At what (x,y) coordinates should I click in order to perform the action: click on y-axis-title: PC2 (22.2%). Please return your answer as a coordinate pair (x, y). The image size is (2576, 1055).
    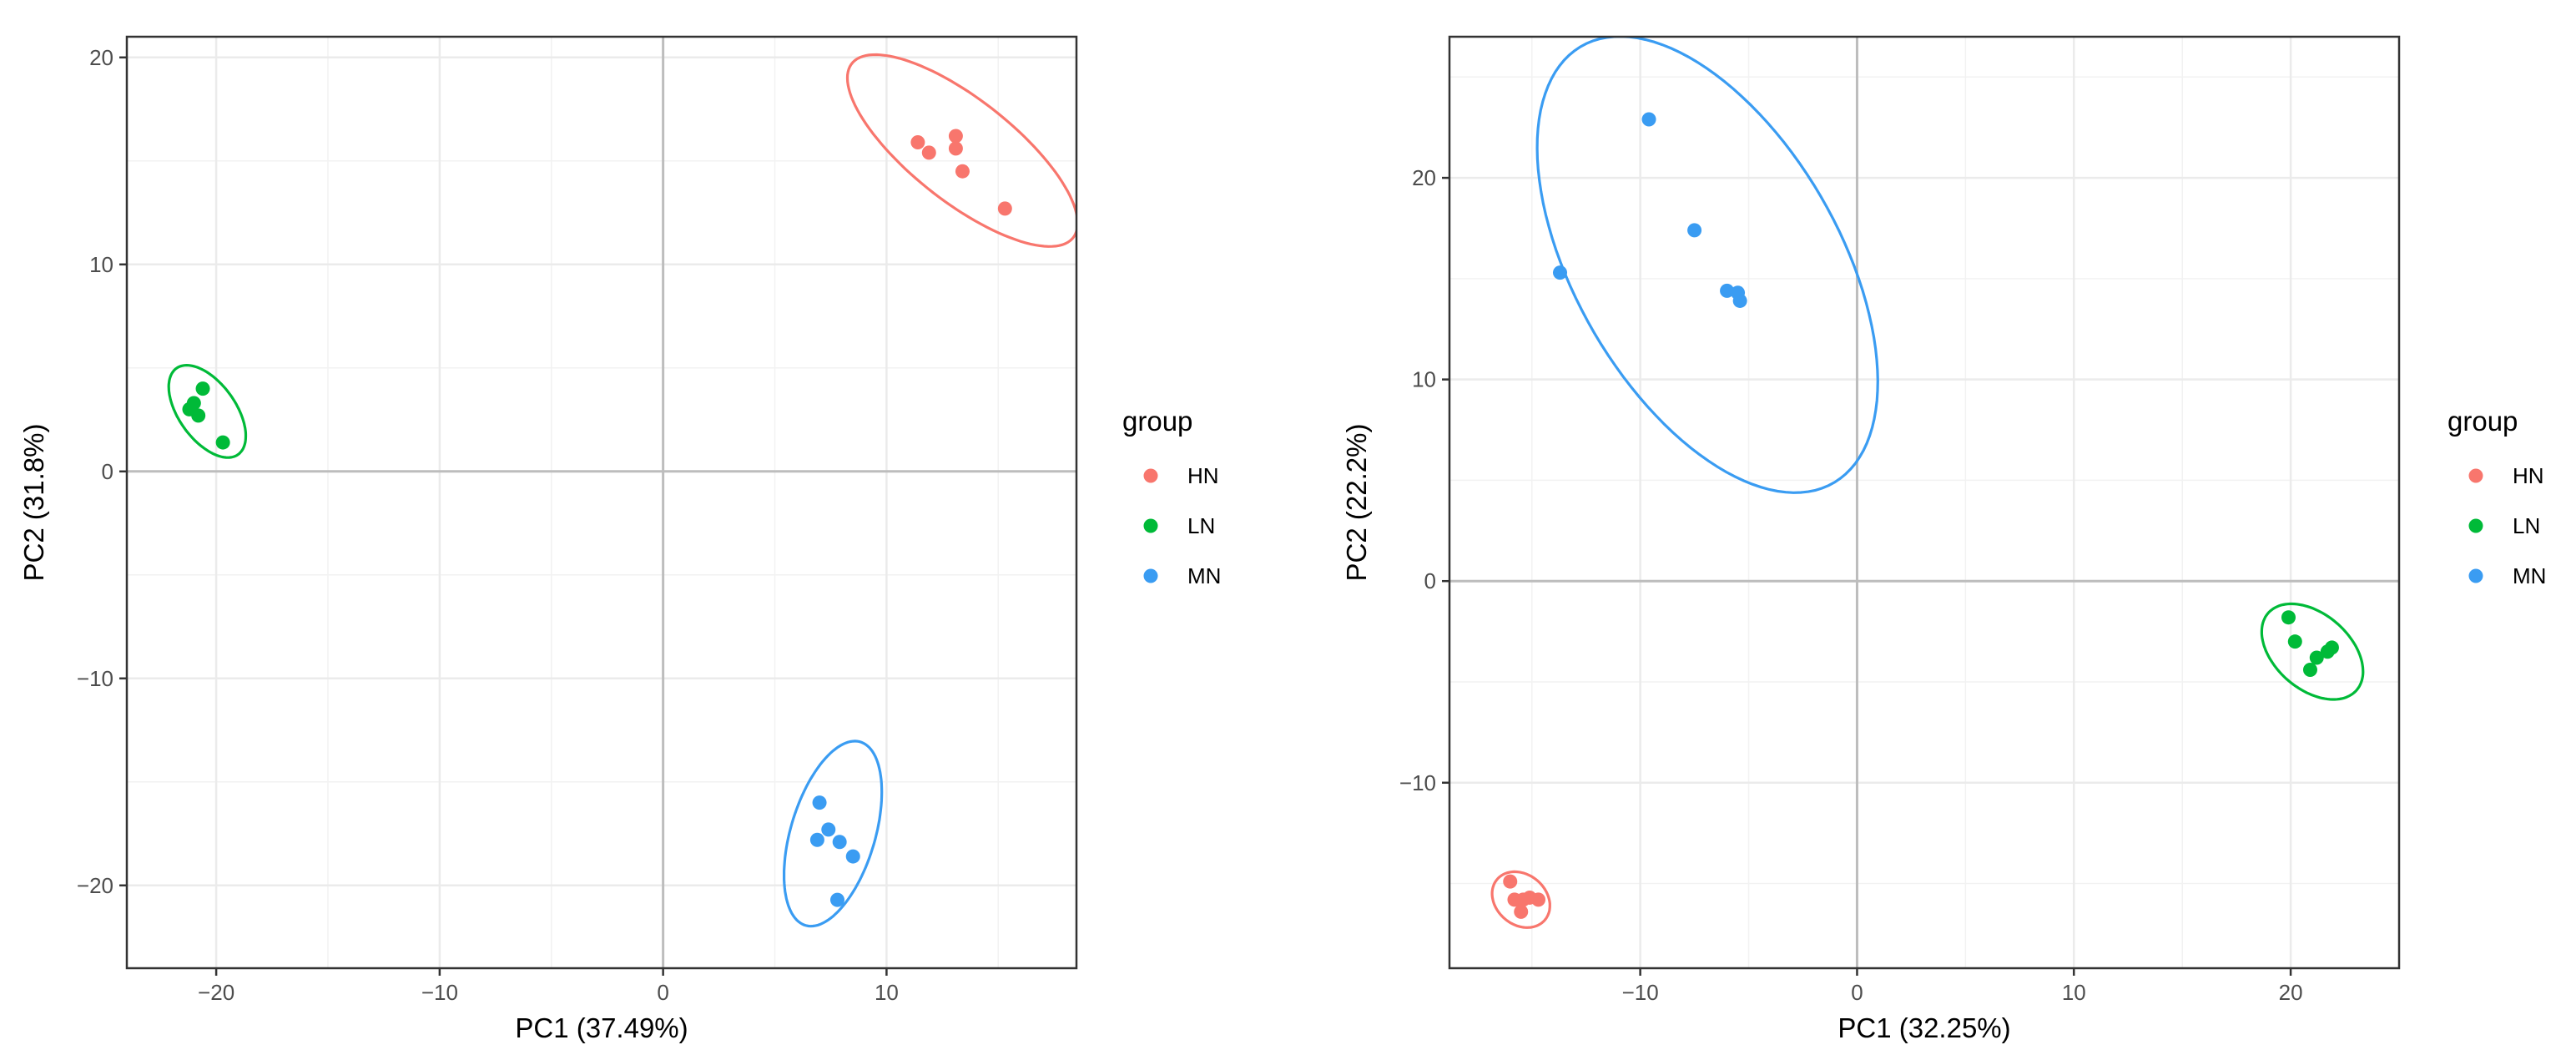
    Looking at the image, I should click on (1357, 503).